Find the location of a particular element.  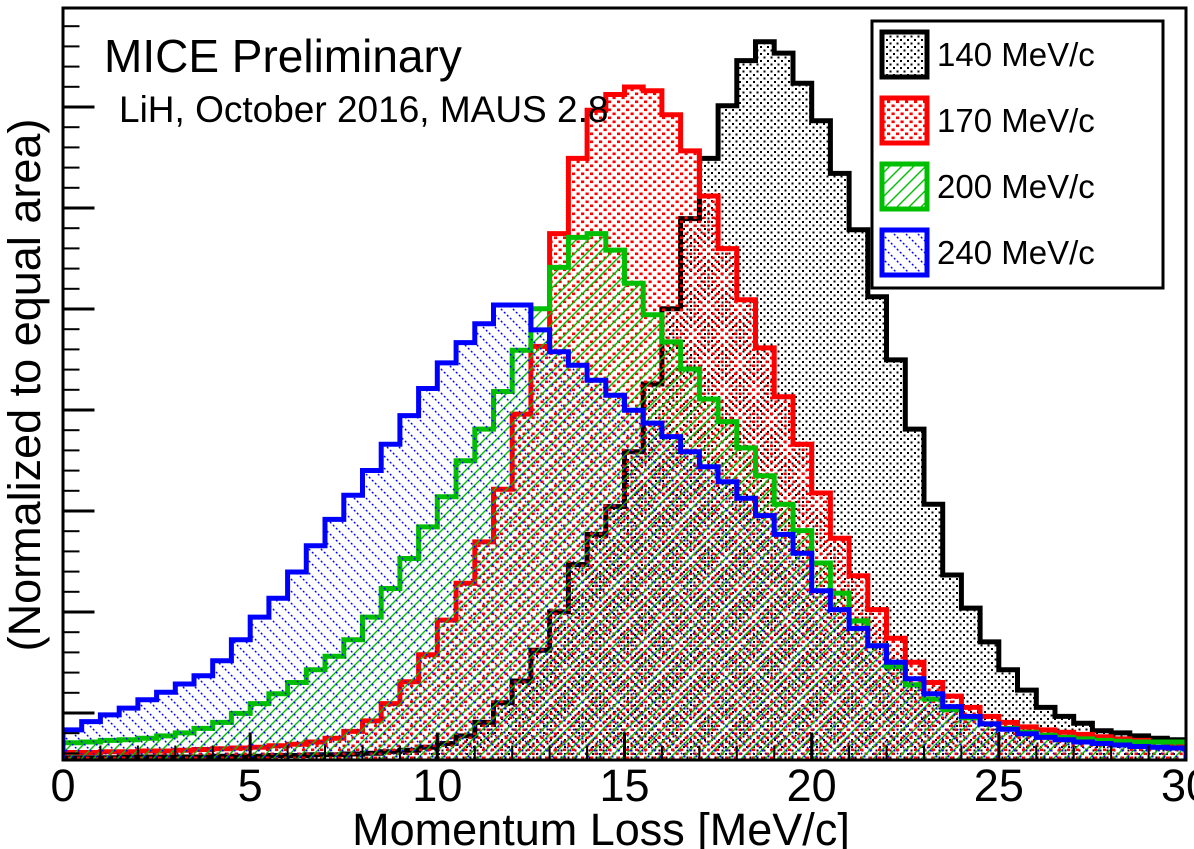

x-tick-label-0: 0 is located at coordinates (62, 785).